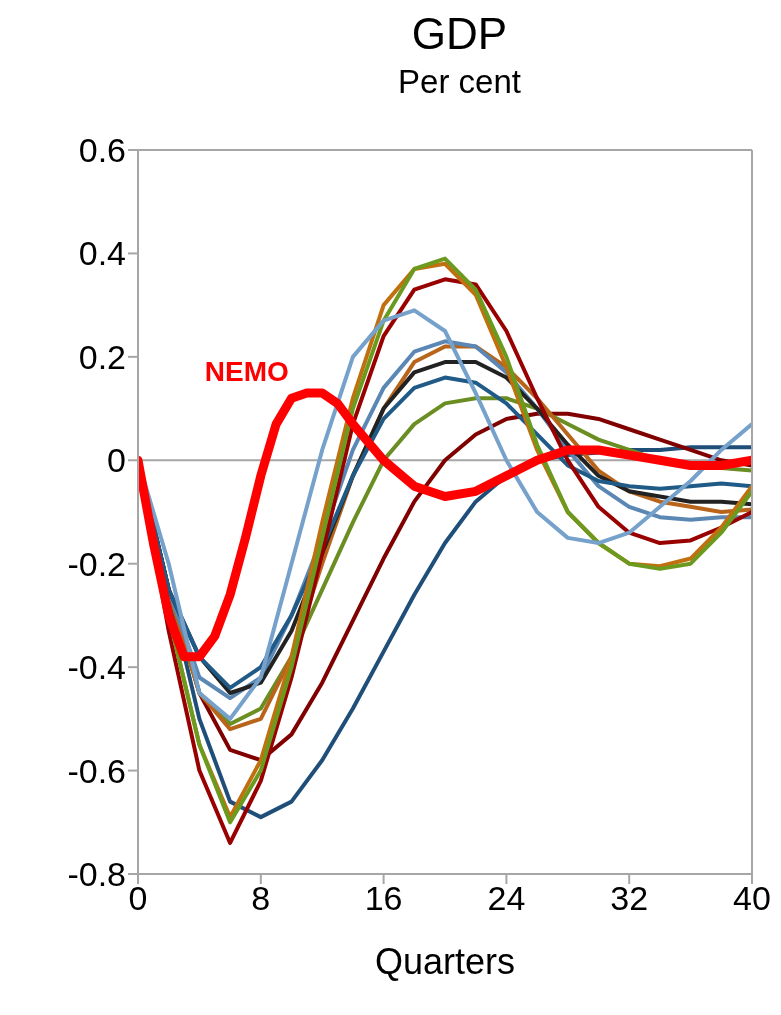  What do you see at coordinates (459, 82) in the screenshot?
I see `chart-subtitle: Per cent` at bounding box center [459, 82].